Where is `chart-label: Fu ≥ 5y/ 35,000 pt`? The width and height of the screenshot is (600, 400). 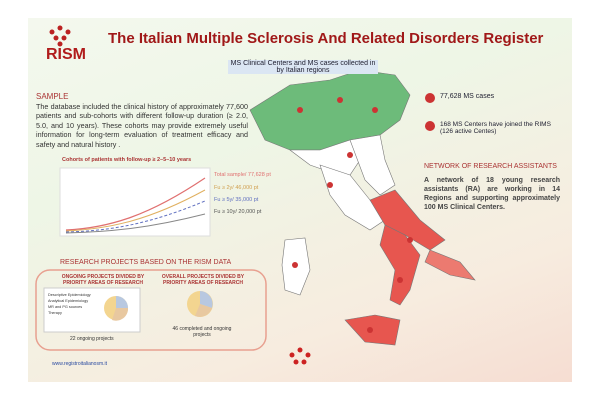 chart-label: Fu ≥ 5y/ 35,000 pt is located at coordinates (236, 200).